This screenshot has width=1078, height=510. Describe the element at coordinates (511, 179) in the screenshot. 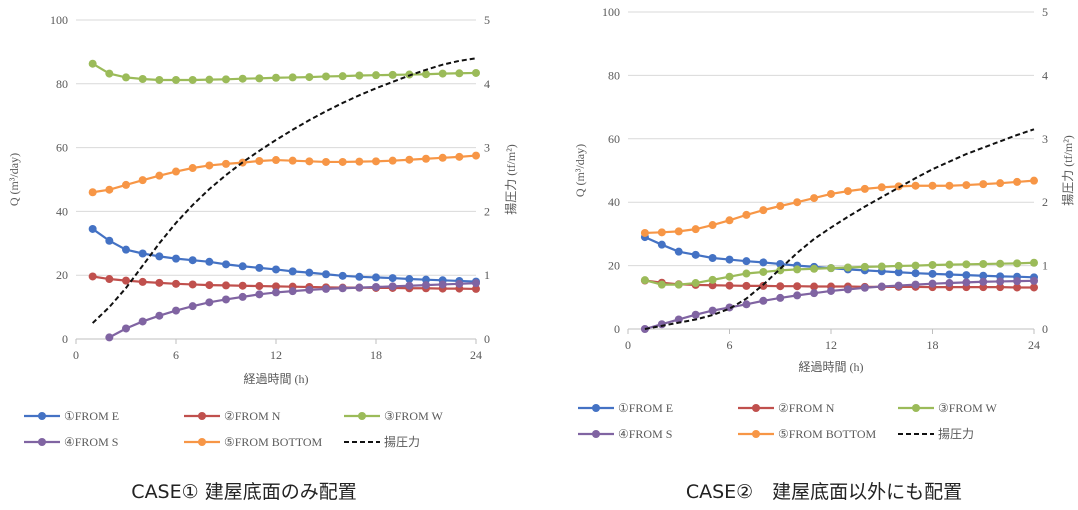

I see `y2-axis-title: 揚圧力 (tf/m²)` at that location.